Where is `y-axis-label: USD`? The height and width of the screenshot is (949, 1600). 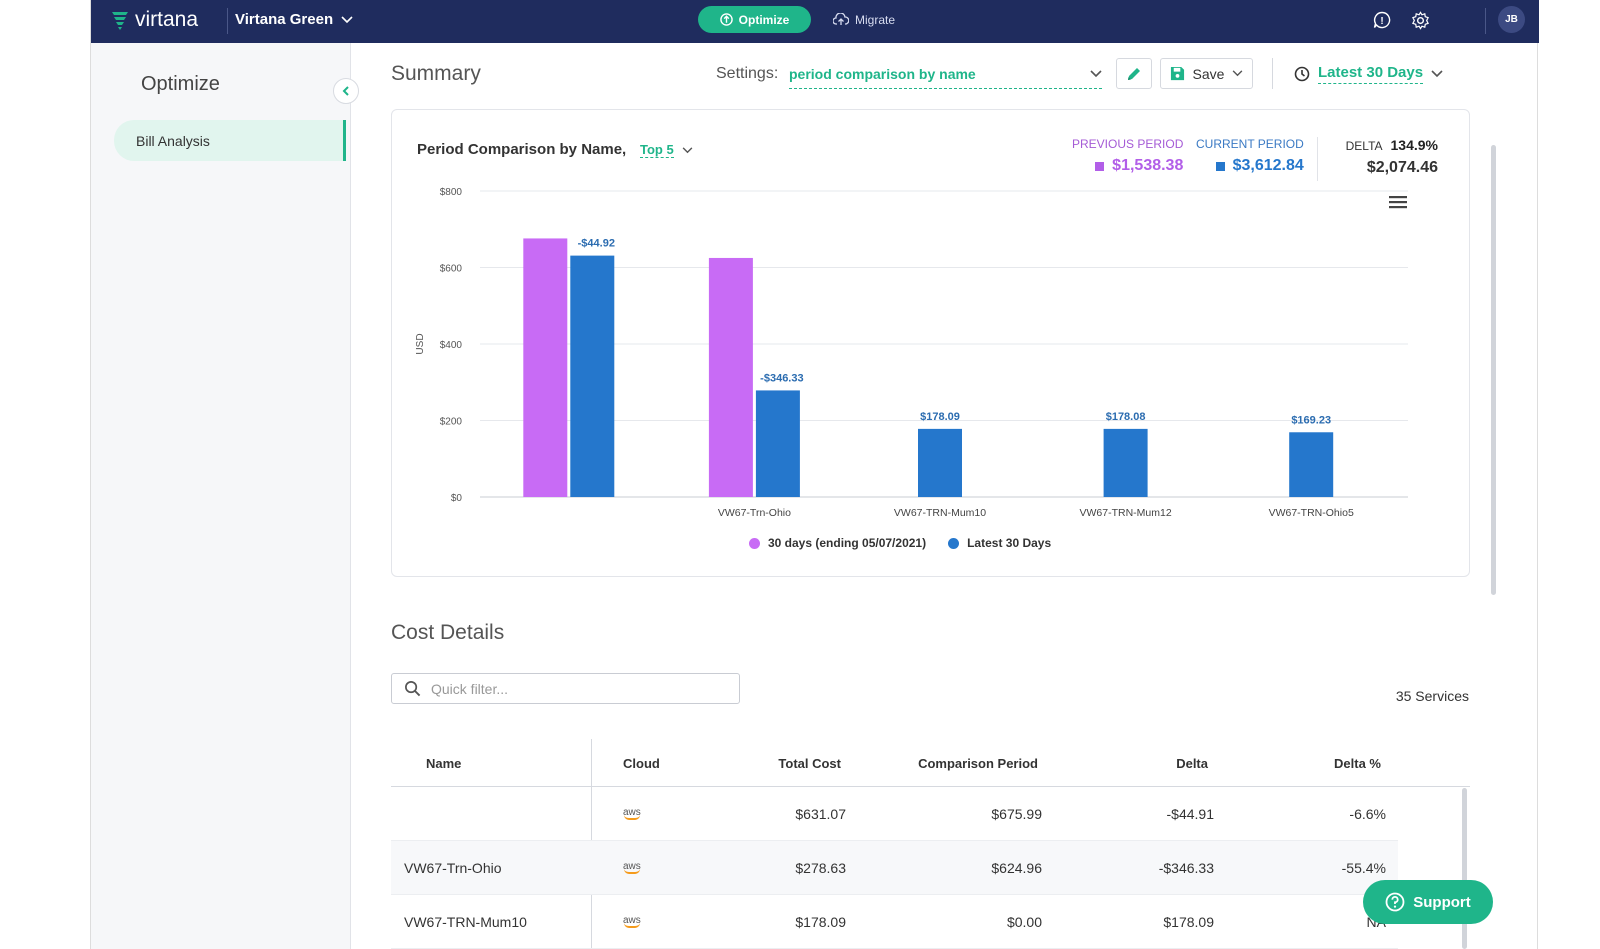
y-axis-label: USD is located at coordinates (420, 343).